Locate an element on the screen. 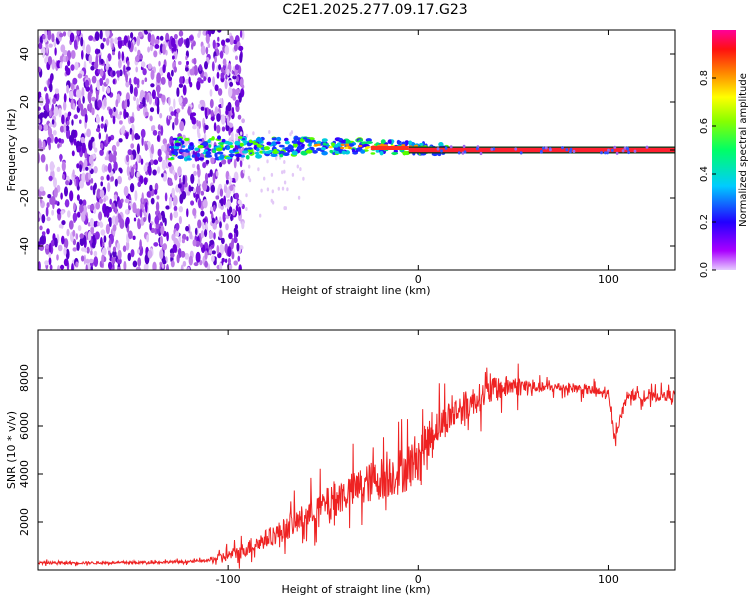 This screenshot has width=750, height=600. spectrogram-peak-cell is located at coordinates (347, 144).